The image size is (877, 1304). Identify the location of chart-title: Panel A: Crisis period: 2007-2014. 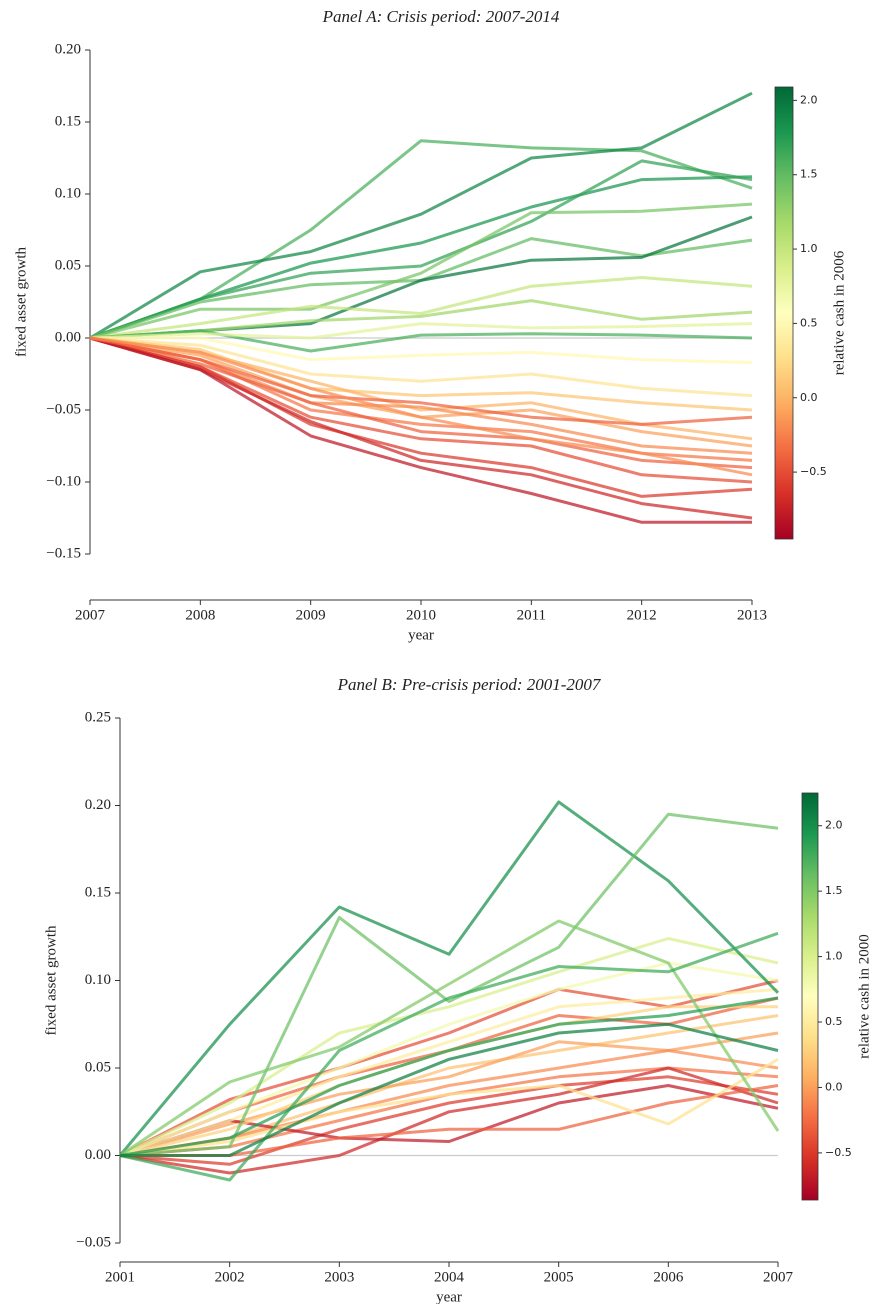
(441, 16).